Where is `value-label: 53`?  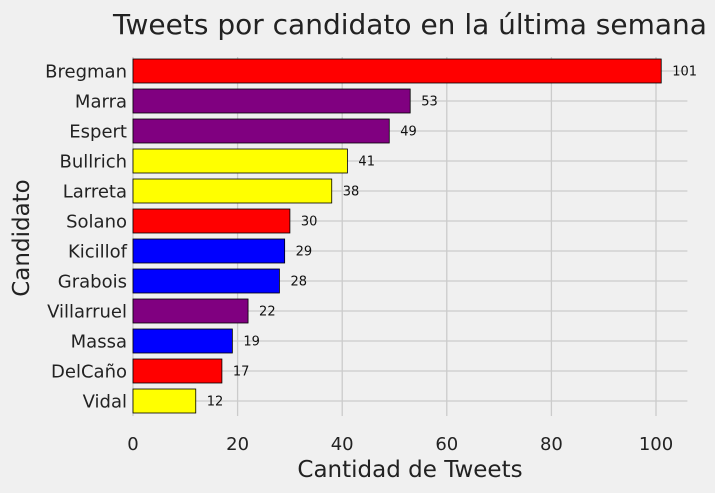
value-label: 53 is located at coordinates (429, 102).